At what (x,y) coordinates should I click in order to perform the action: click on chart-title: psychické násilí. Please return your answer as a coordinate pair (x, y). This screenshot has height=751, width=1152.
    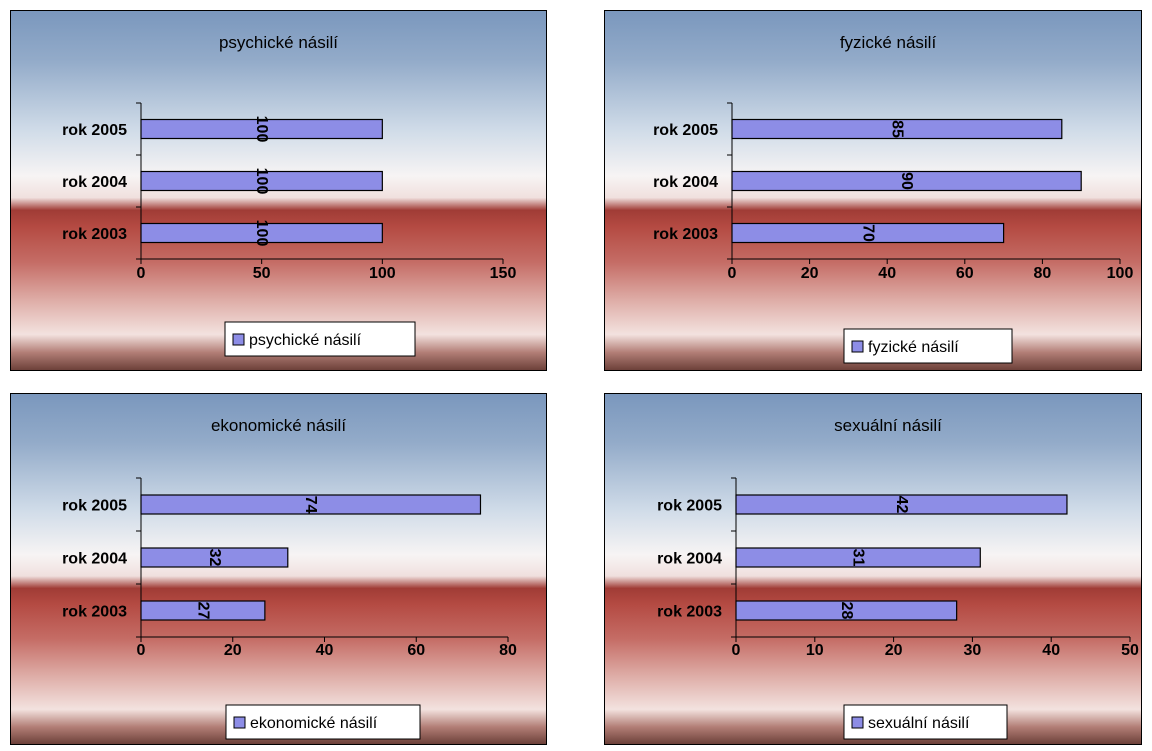
    Looking at the image, I should click on (278, 42).